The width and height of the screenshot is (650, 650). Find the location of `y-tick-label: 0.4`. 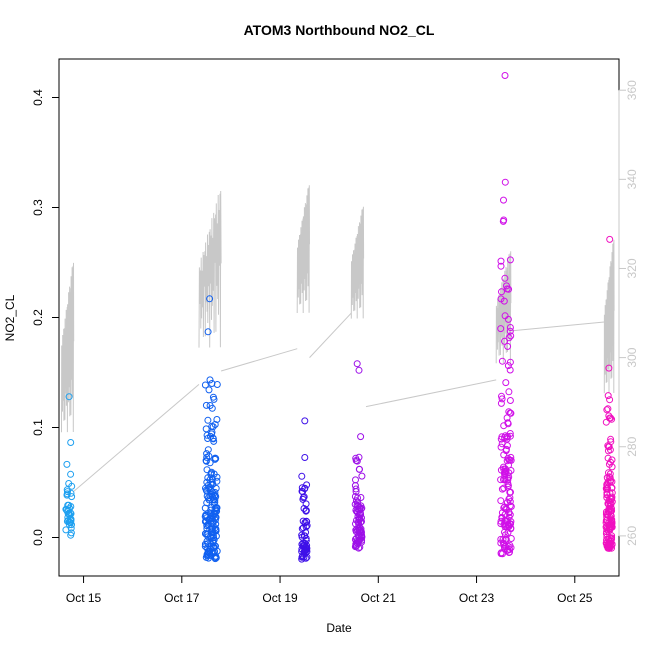

y-tick-label: 0.4 is located at coordinates (38, 97).